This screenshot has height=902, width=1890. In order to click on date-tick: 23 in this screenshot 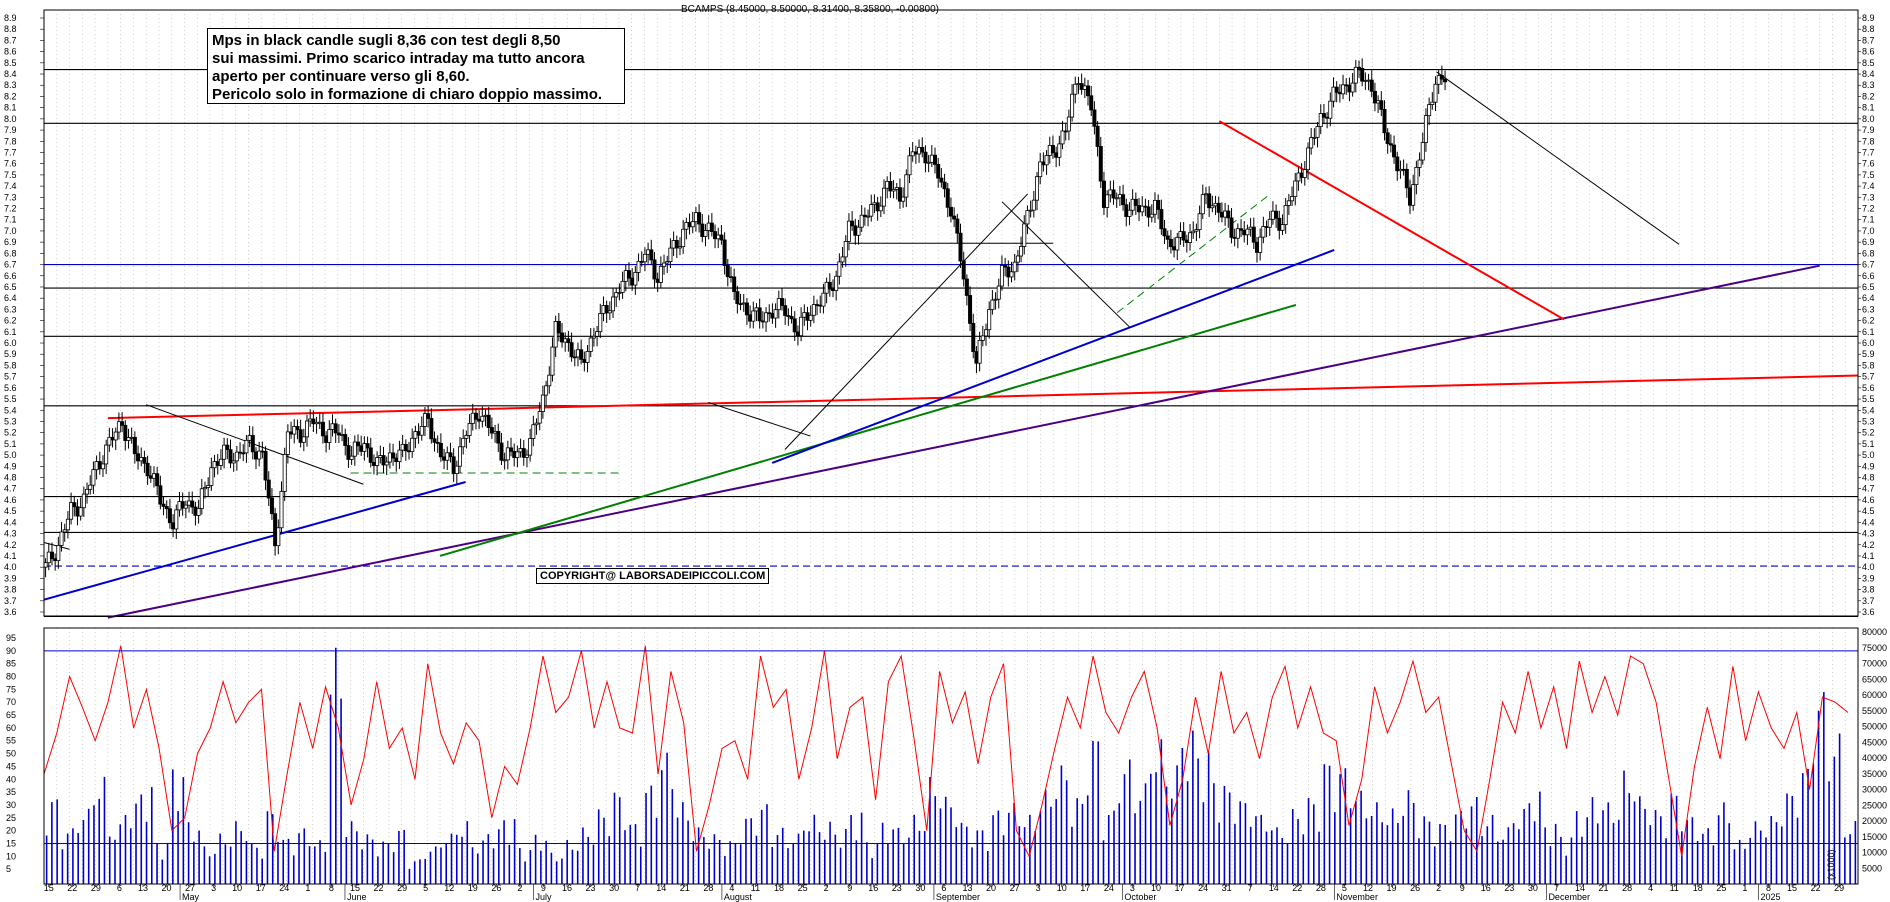, I will do `click(1509, 888)`.